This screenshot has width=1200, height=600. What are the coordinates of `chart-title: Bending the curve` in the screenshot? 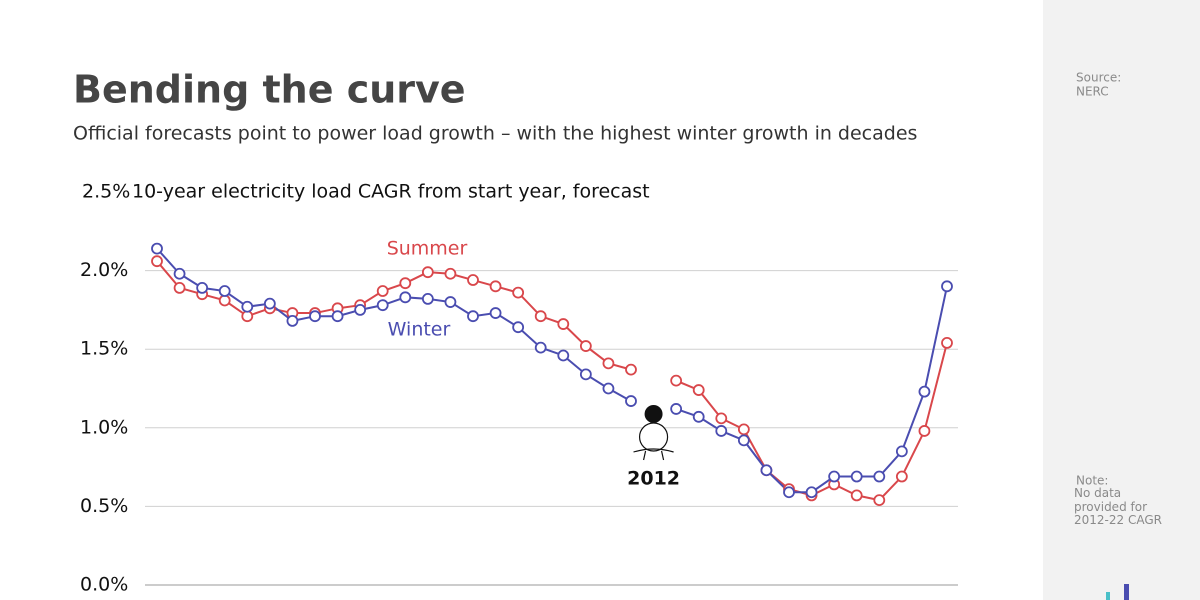 It's located at (269, 90).